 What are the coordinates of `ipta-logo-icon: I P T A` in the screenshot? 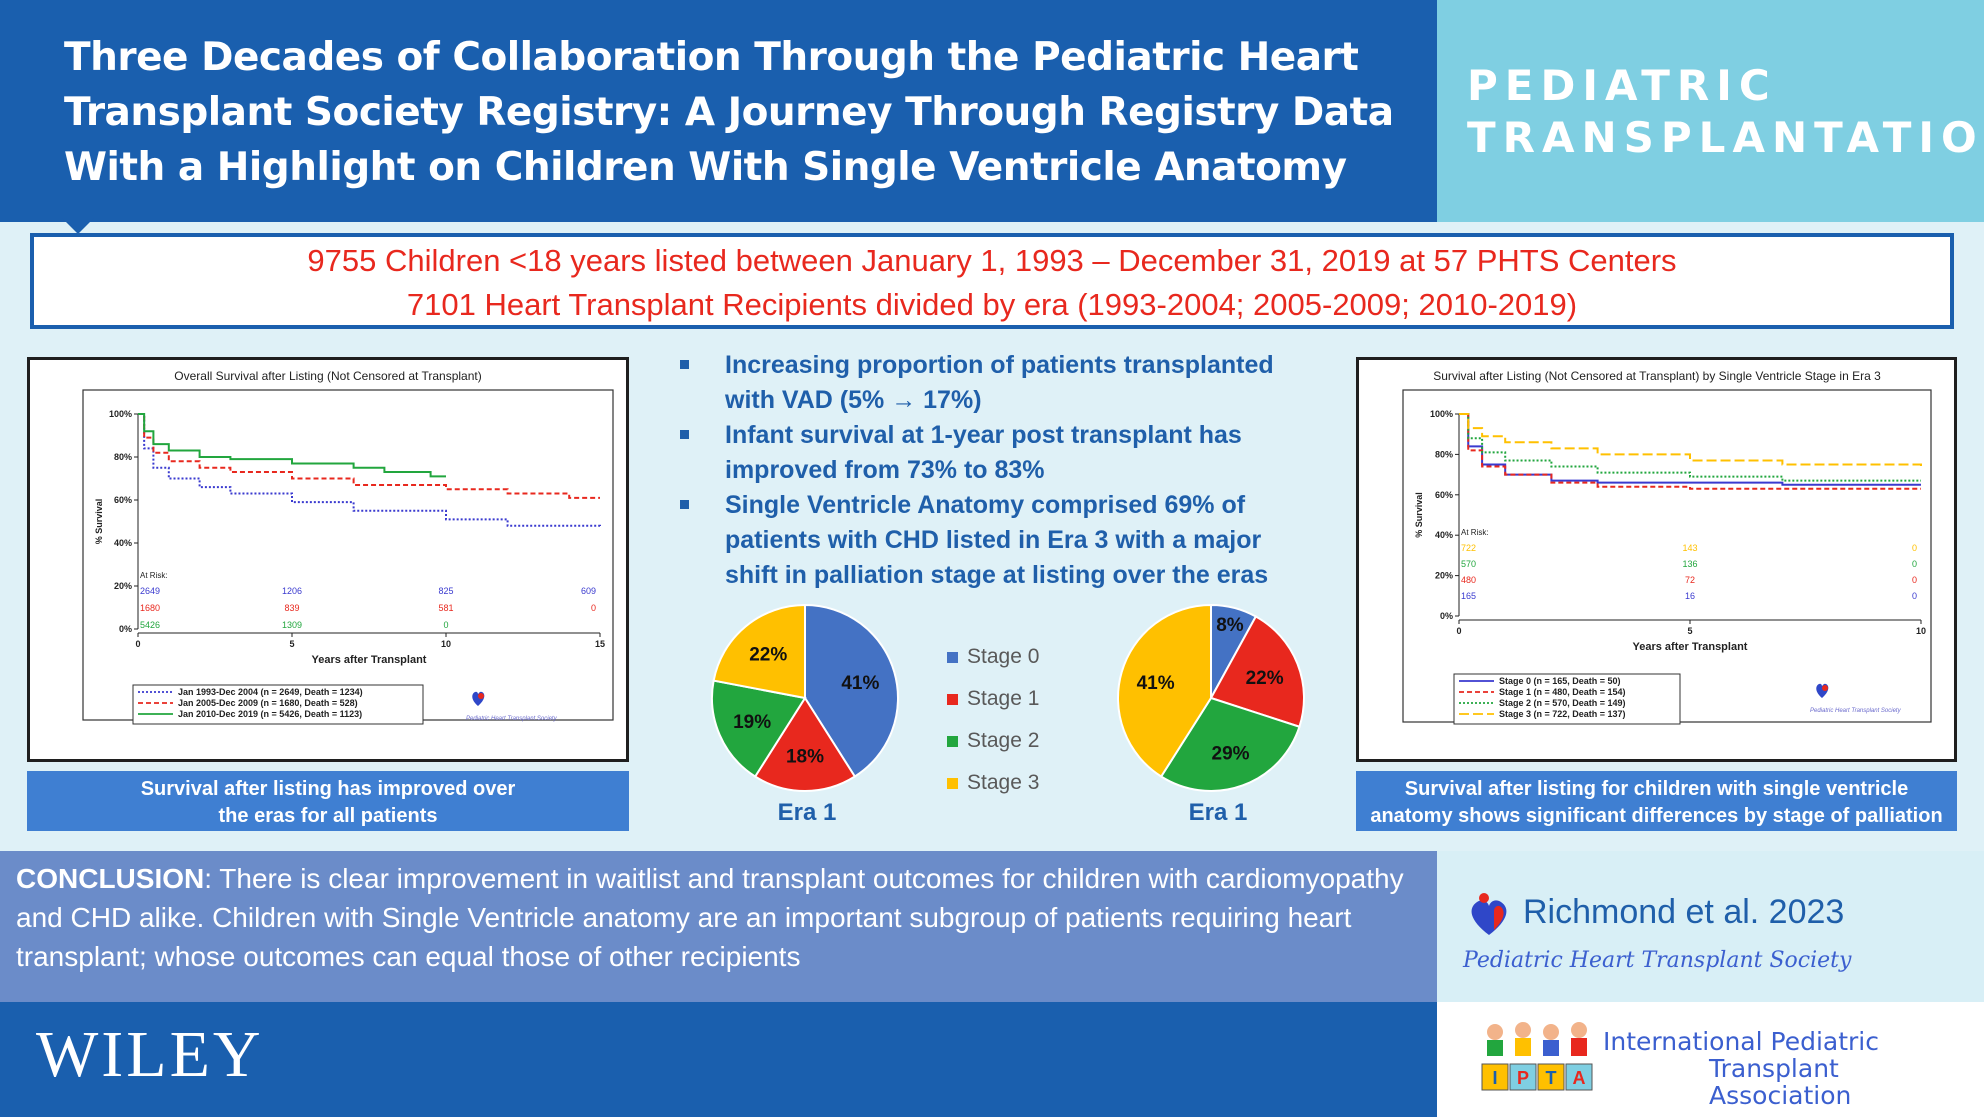 It's located at (1537, 1057).